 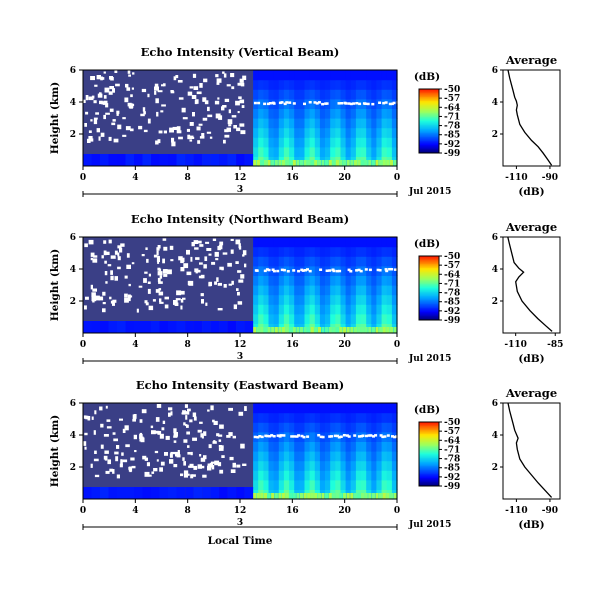 What do you see at coordinates (429, 192) in the screenshot?
I see `date-label: Jul 2015` at bounding box center [429, 192].